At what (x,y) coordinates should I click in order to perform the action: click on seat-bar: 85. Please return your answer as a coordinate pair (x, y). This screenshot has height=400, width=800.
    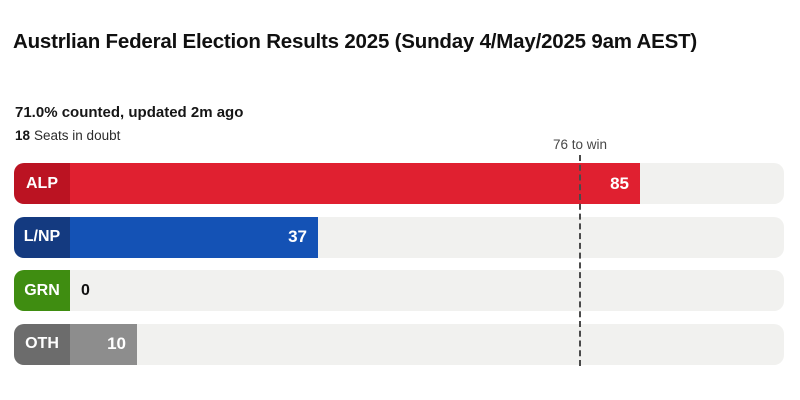
    Looking at the image, I should click on (355, 183).